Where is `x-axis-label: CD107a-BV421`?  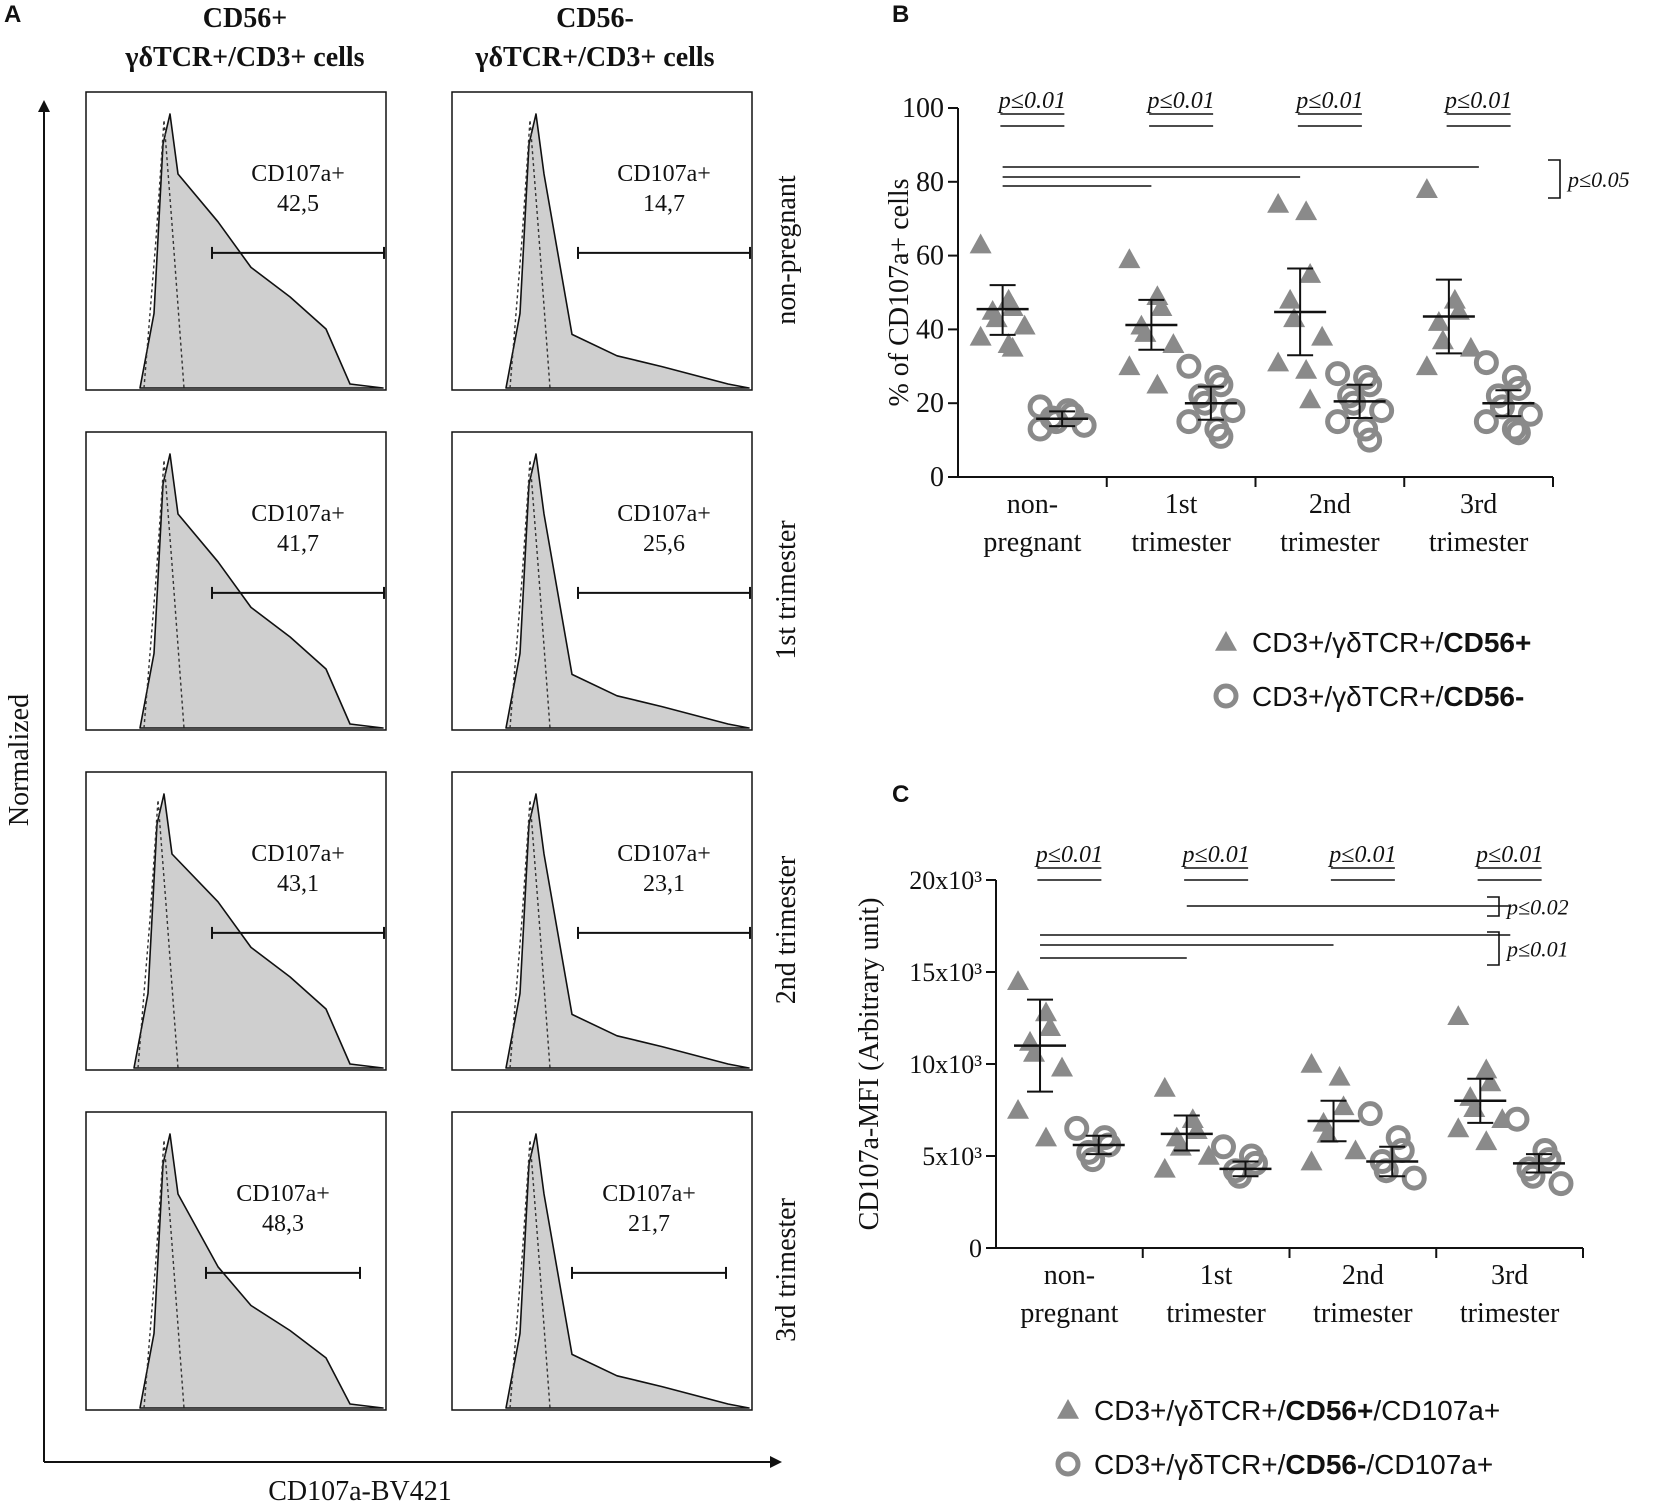
x-axis-label: CD107a-BV421 is located at coordinates (360, 1491).